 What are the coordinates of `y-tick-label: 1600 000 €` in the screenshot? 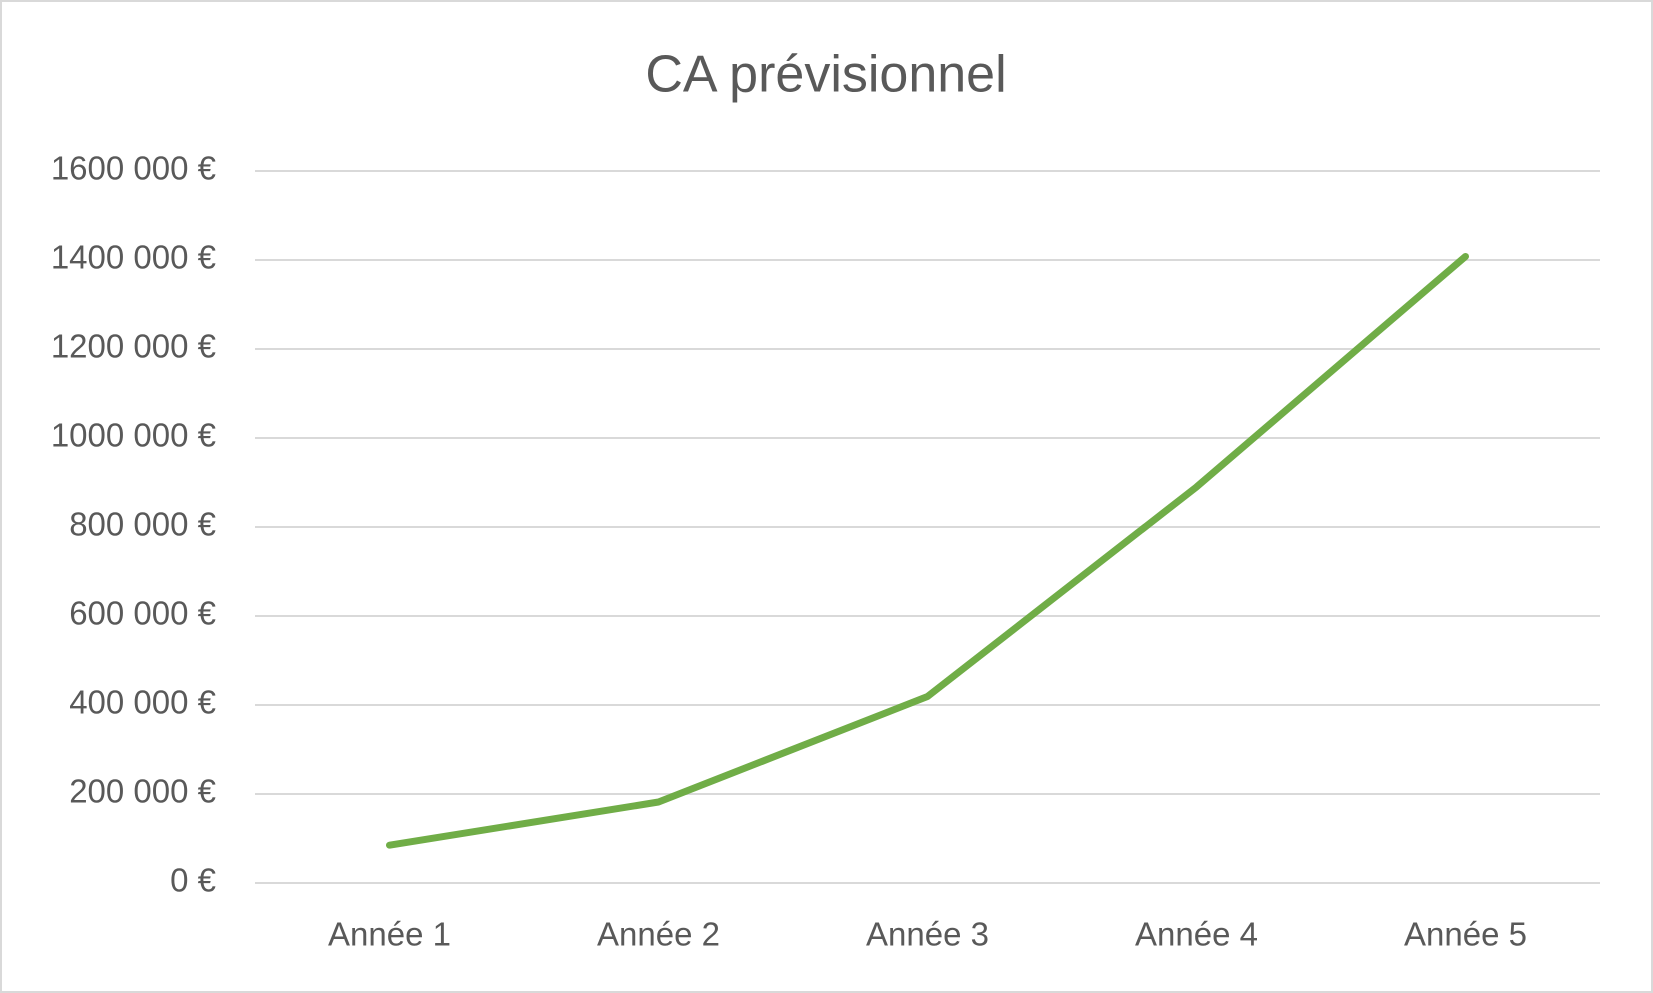 It's located at (133, 168).